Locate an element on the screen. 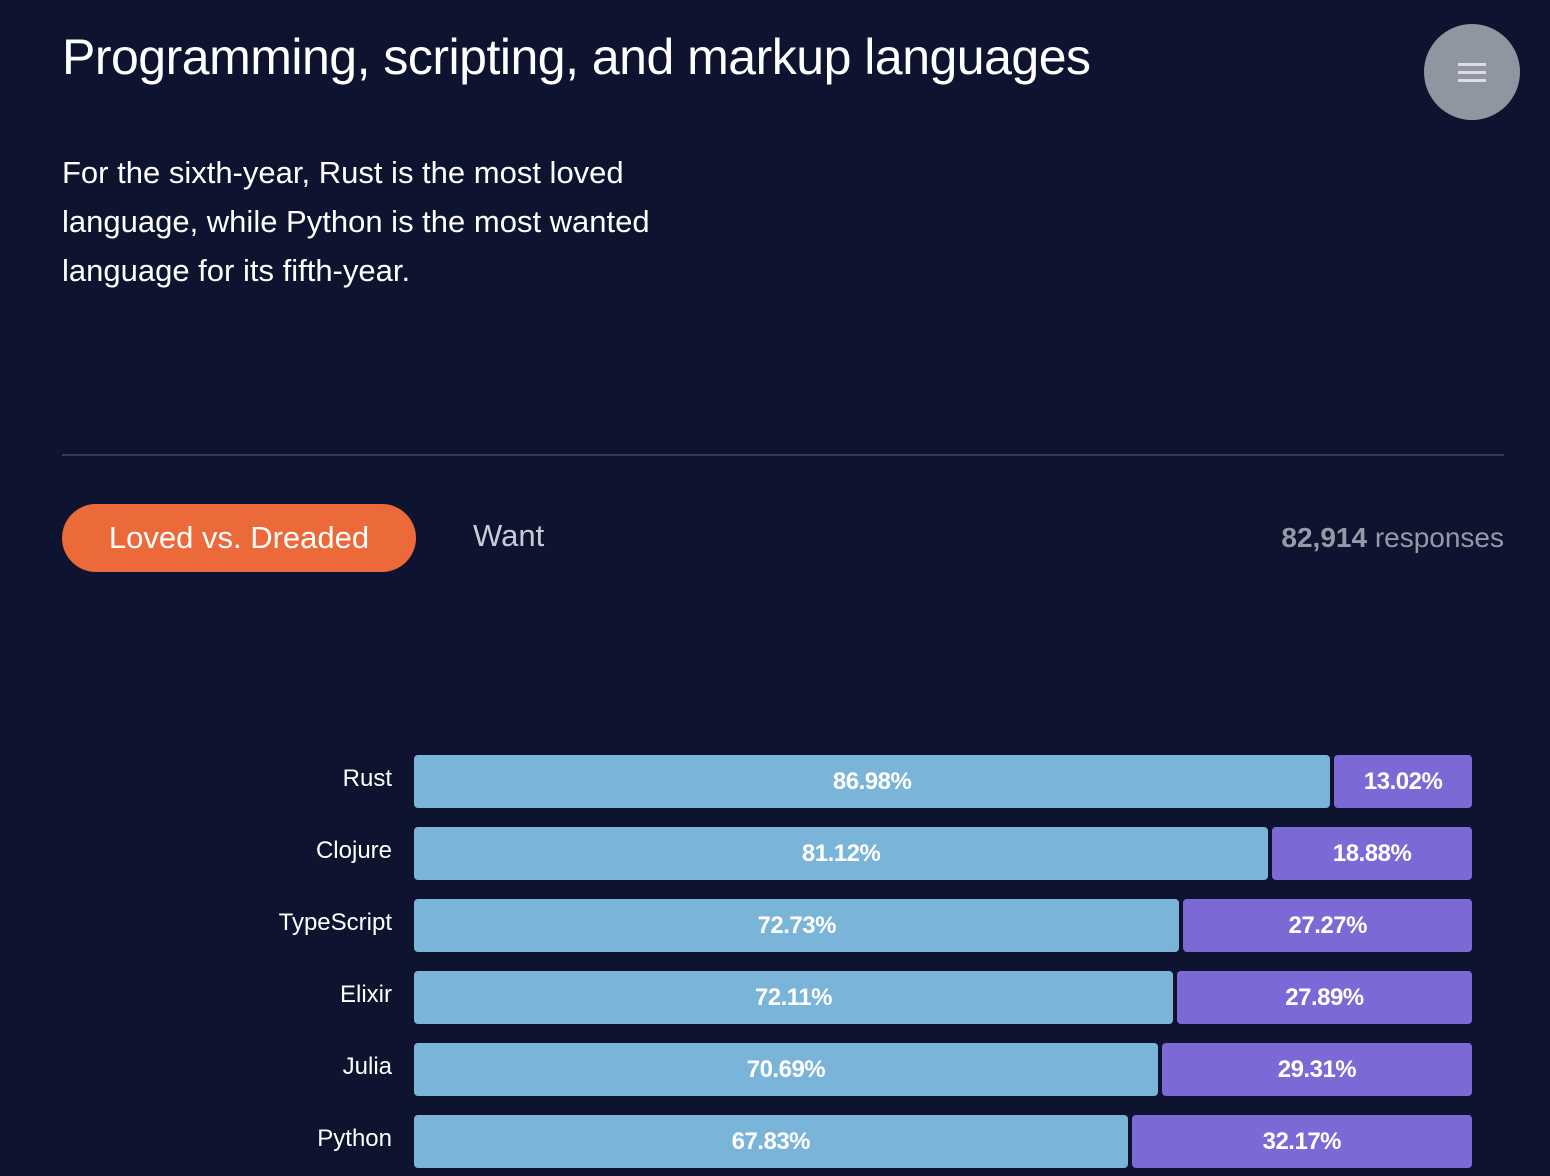 The width and height of the screenshot is (1550, 1176). response-label: responses is located at coordinates (1439, 537).